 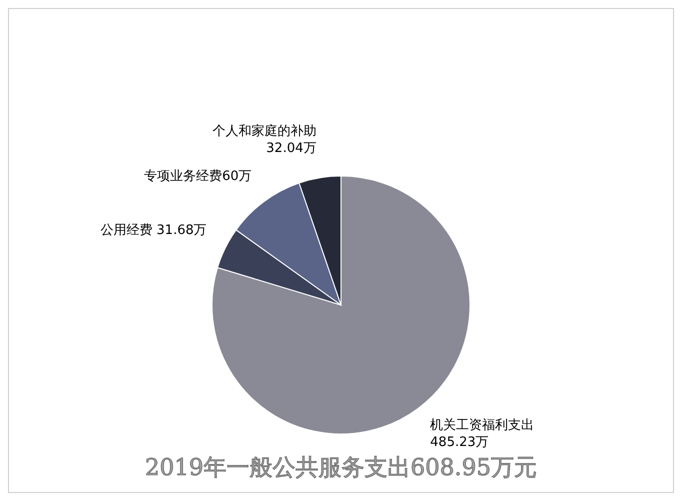 I want to click on slice-label: 个人和家庭的补助32.04万, so click(x=263, y=140).